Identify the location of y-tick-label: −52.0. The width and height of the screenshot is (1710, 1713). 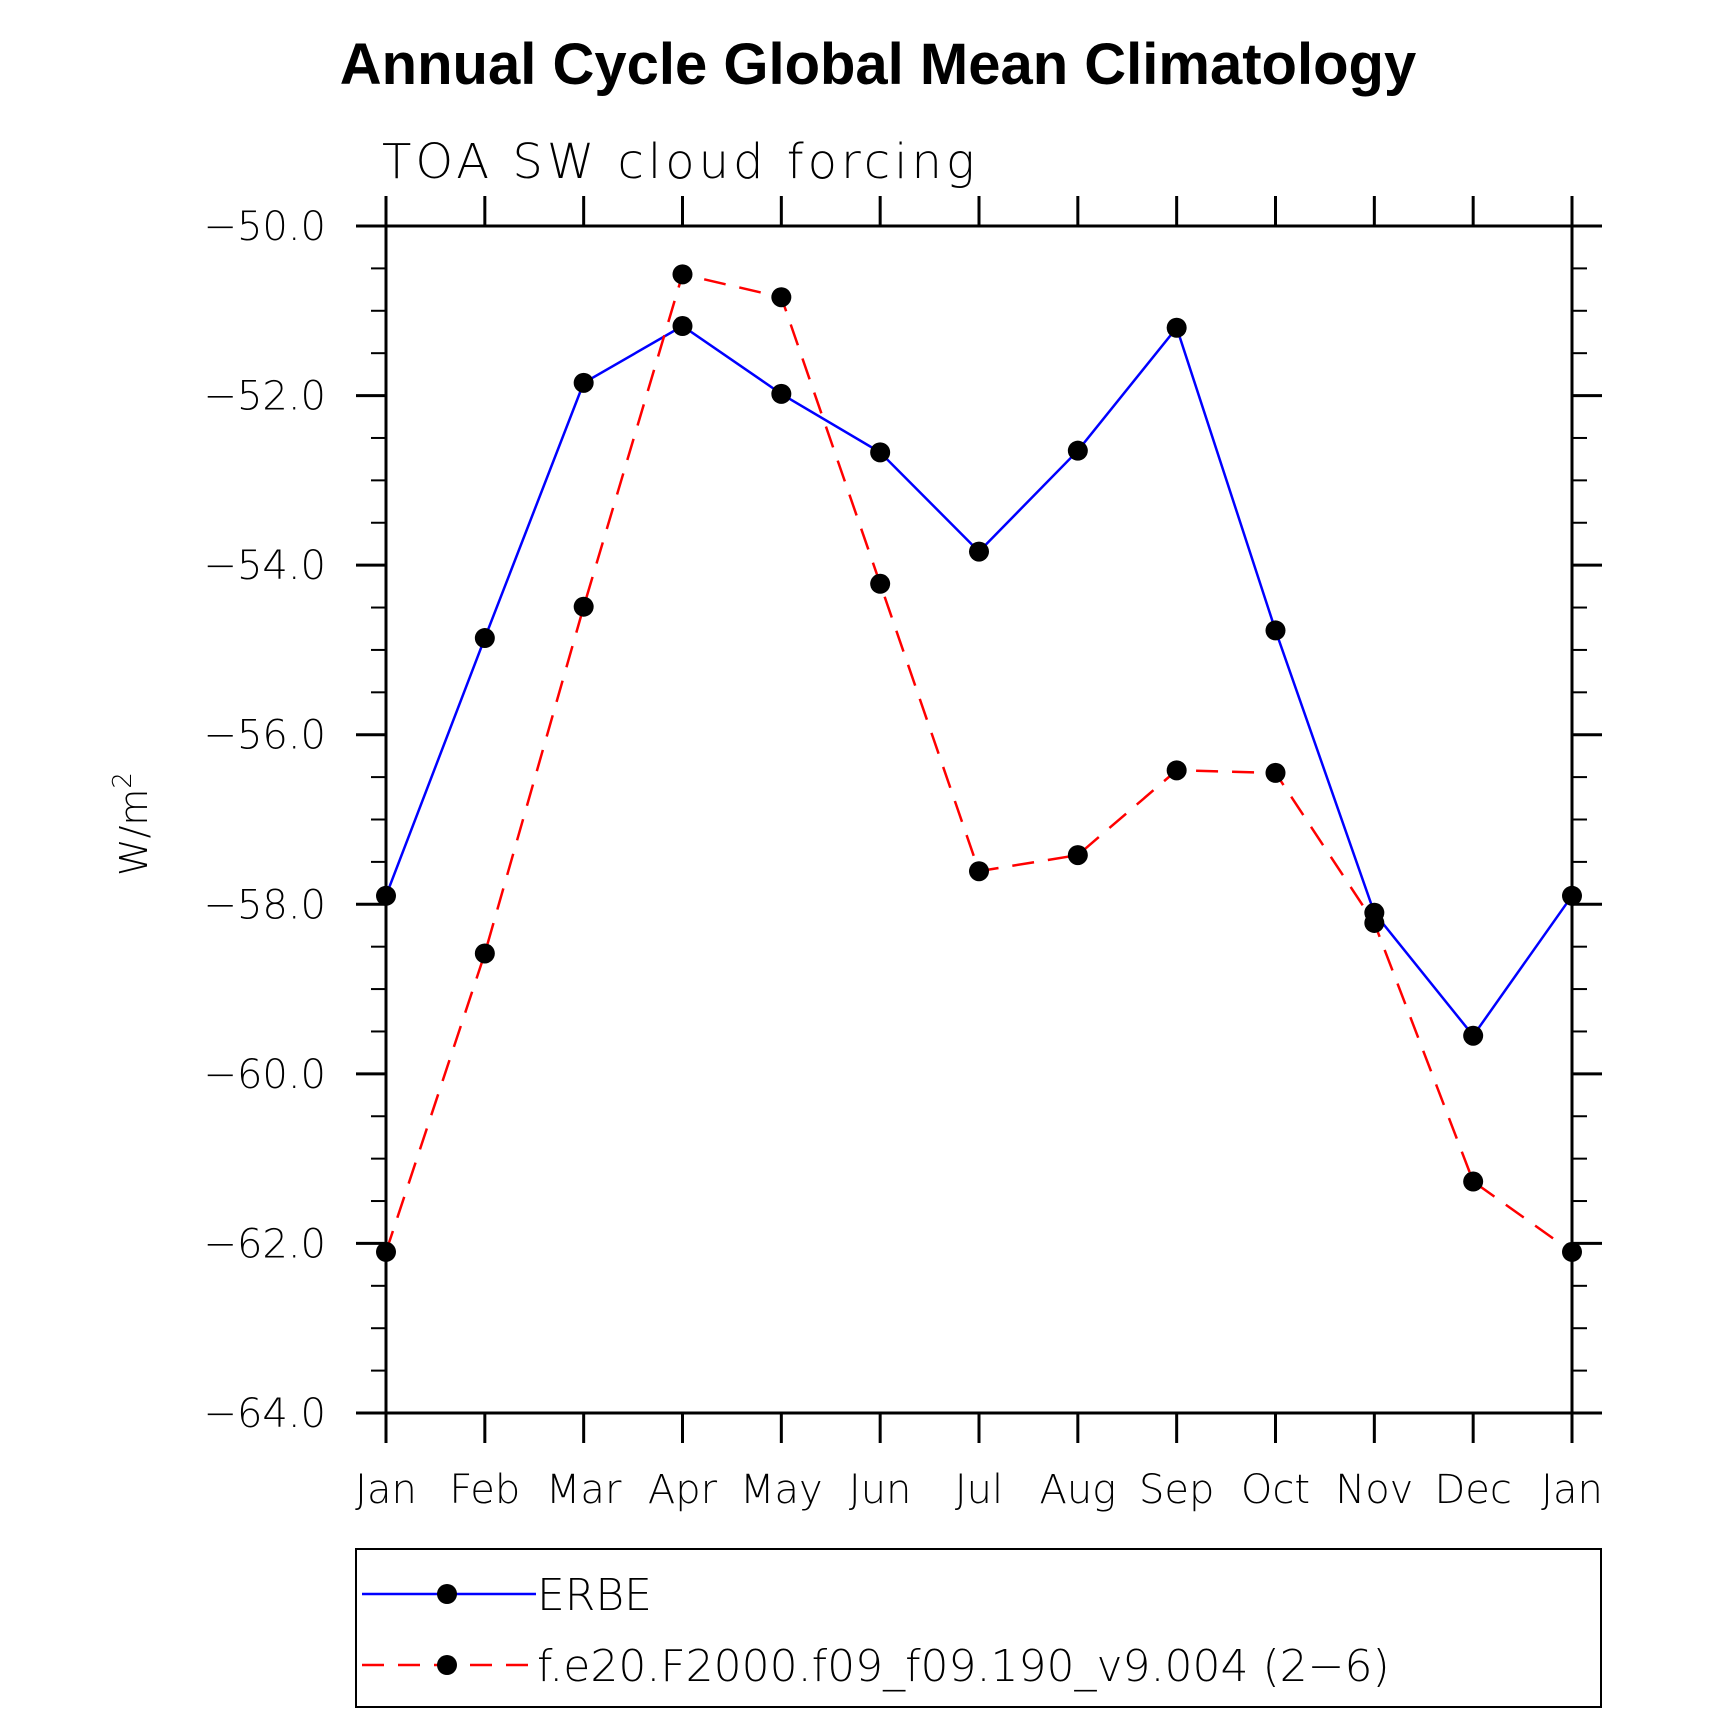
(264, 397).